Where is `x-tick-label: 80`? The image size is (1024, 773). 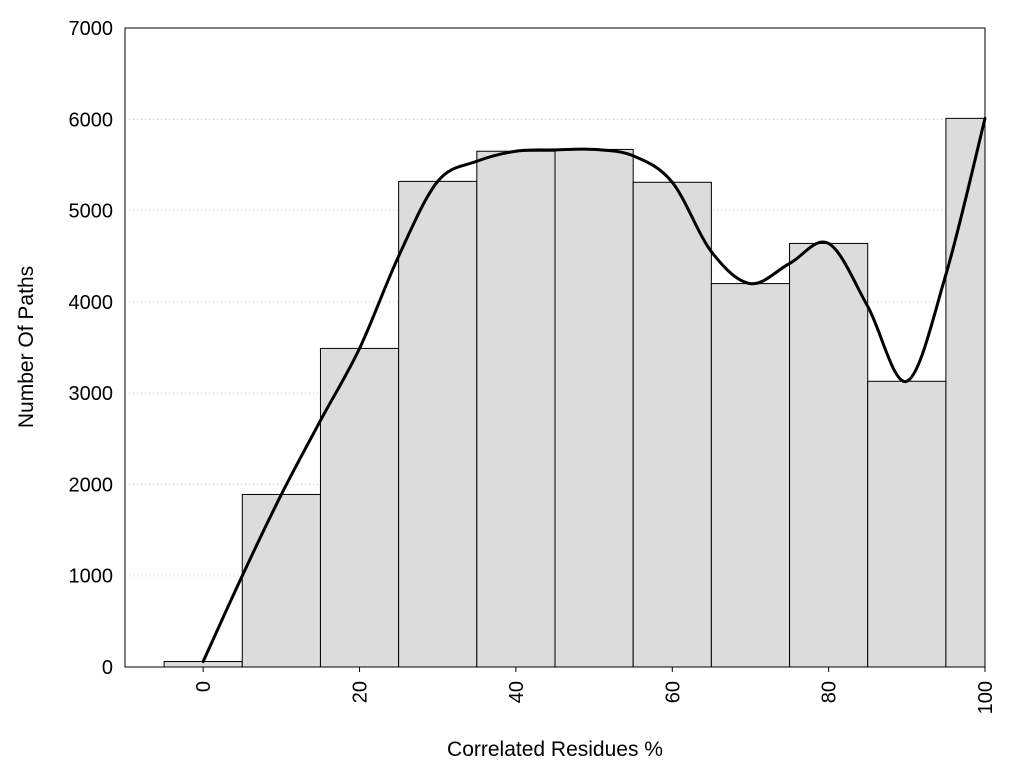
x-tick-label: 80 is located at coordinates (830, 692).